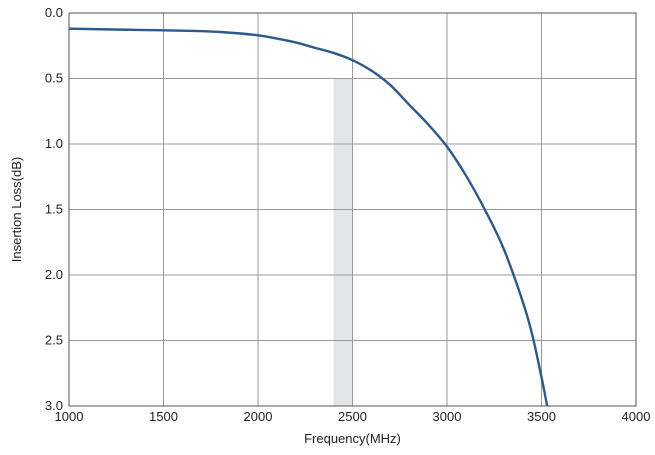 This screenshot has height=455, width=655. Describe the element at coordinates (54, 12) in the screenshot. I see `y-tick-label: 0.0` at that location.